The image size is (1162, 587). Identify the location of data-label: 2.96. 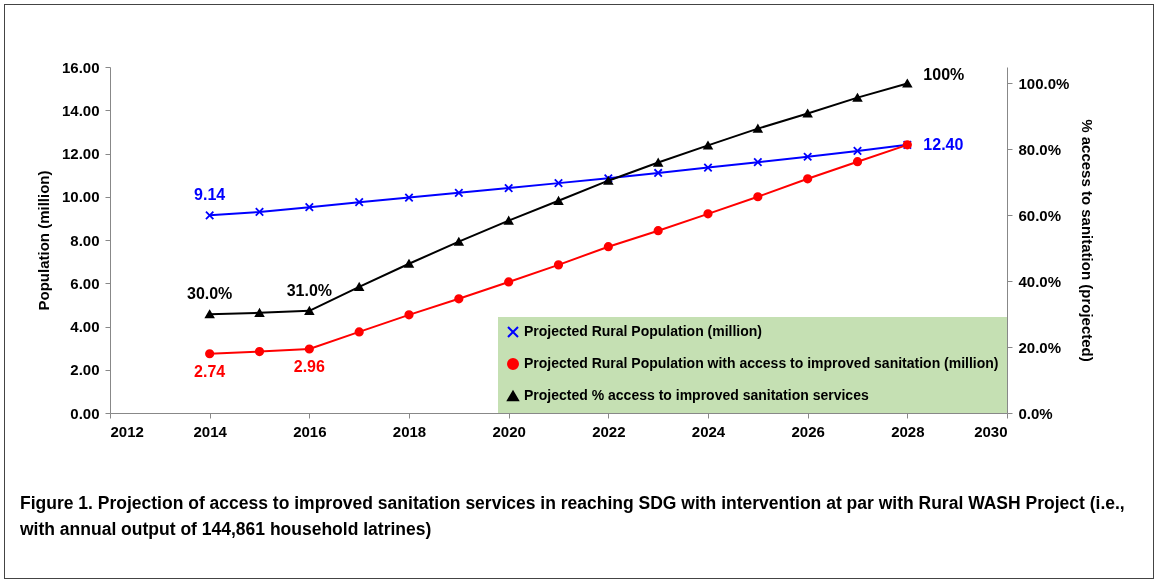
(309, 366).